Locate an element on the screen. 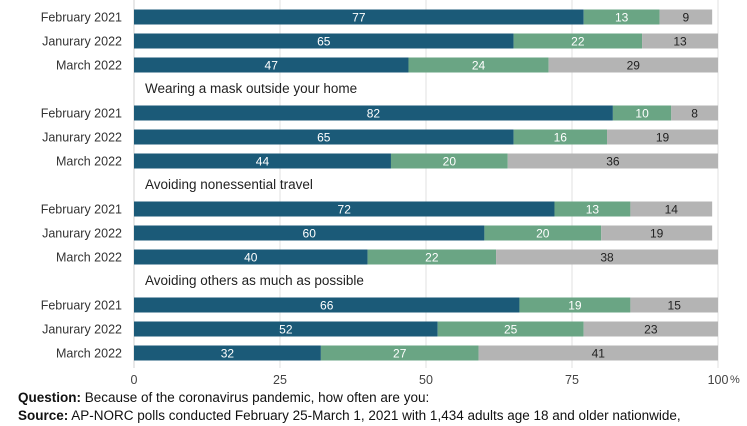 The height and width of the screenshot is (426, 747). bar-value-label: 36 is located at coordinates (613, 162).